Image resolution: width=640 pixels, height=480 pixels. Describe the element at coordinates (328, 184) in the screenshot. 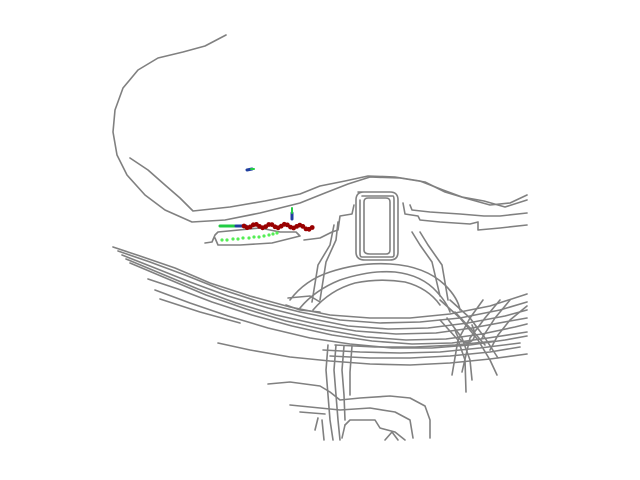

I see `road-line-inner-boundary` at that location.